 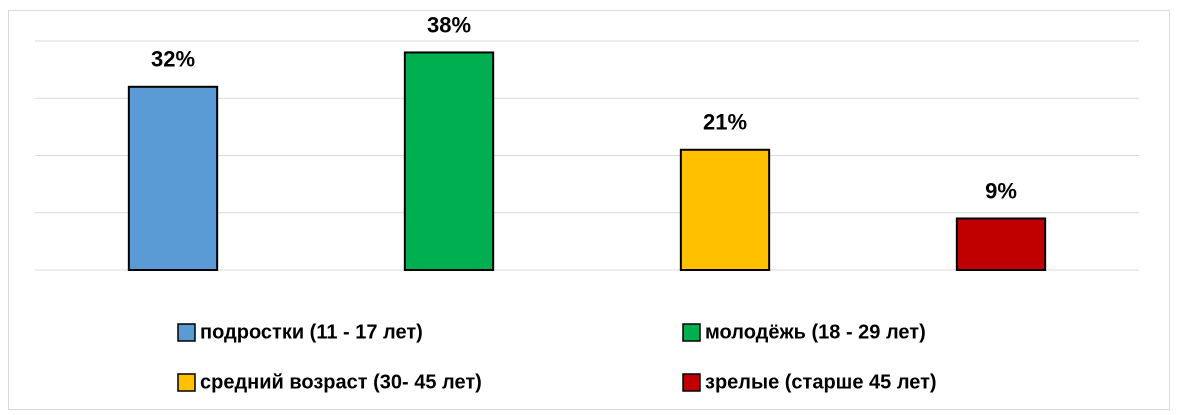 I want to click on legend-label: подростки (11 - 17 лет), so click(x=311, y=332).